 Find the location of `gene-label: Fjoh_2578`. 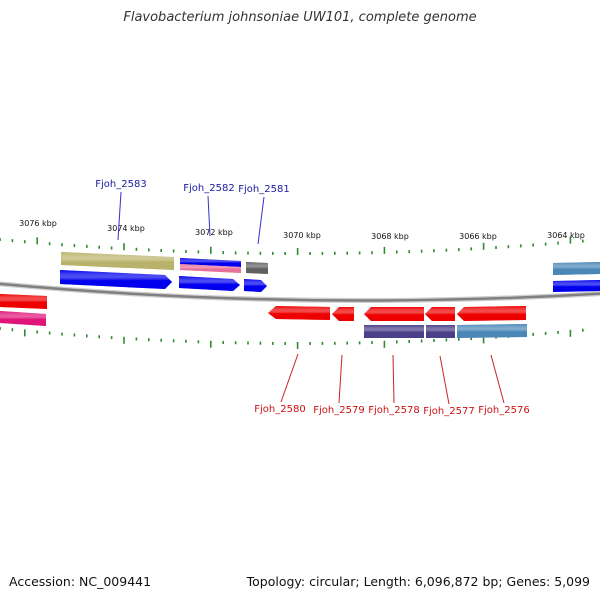

gene-label: Fjoh_2578 is located at coordinates (393, 410).